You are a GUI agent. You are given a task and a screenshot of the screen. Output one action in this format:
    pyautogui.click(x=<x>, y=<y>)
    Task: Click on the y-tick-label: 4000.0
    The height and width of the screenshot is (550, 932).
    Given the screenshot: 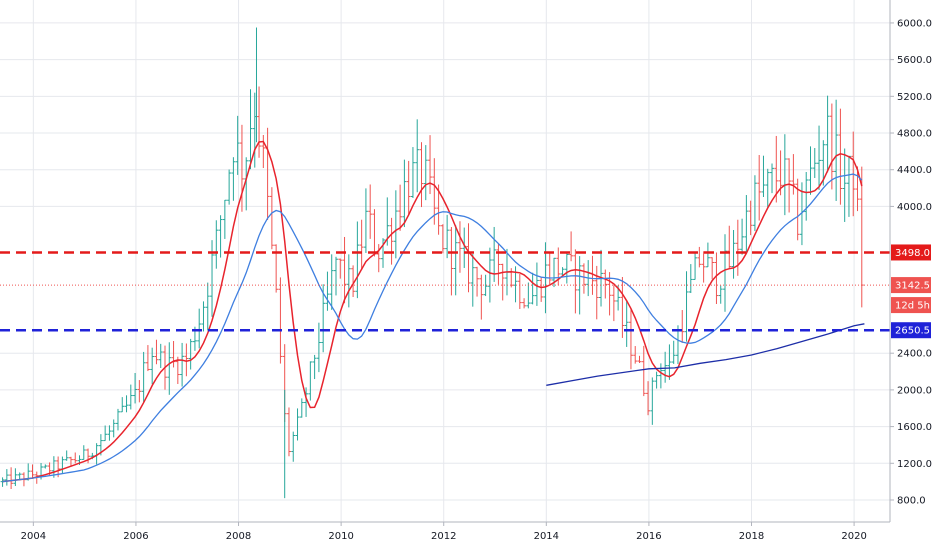 What is the action you would take?
    pyautogui.click(x=914, y=207)
    